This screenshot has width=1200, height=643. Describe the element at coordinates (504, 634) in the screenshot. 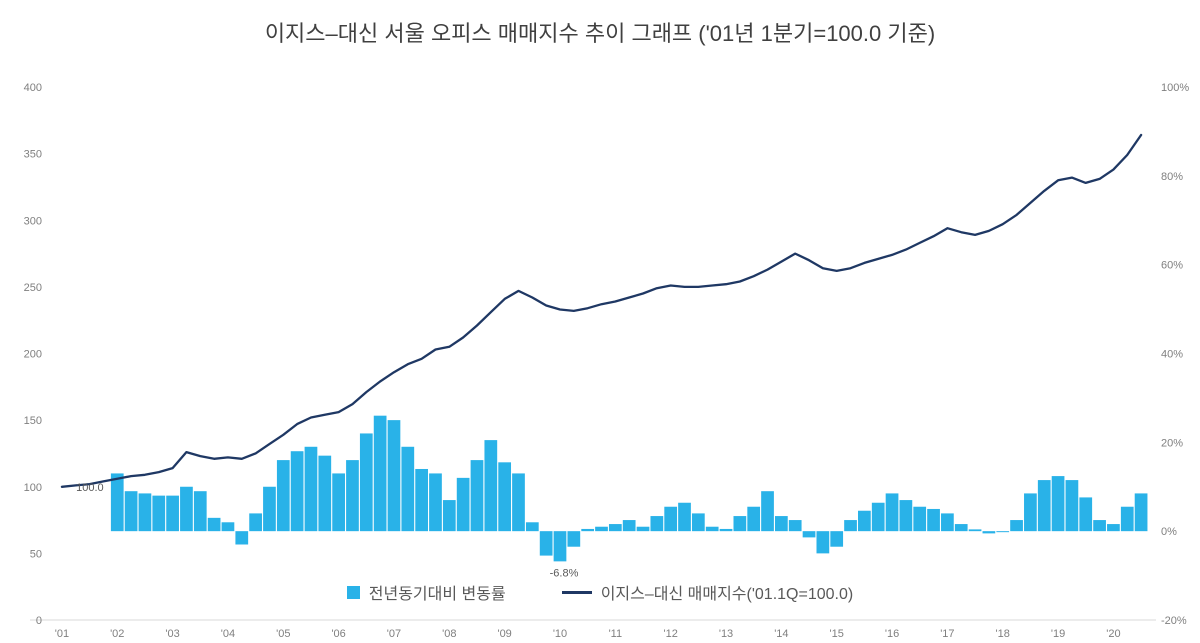

I see `x-axis-tick-label: '09` at that location.